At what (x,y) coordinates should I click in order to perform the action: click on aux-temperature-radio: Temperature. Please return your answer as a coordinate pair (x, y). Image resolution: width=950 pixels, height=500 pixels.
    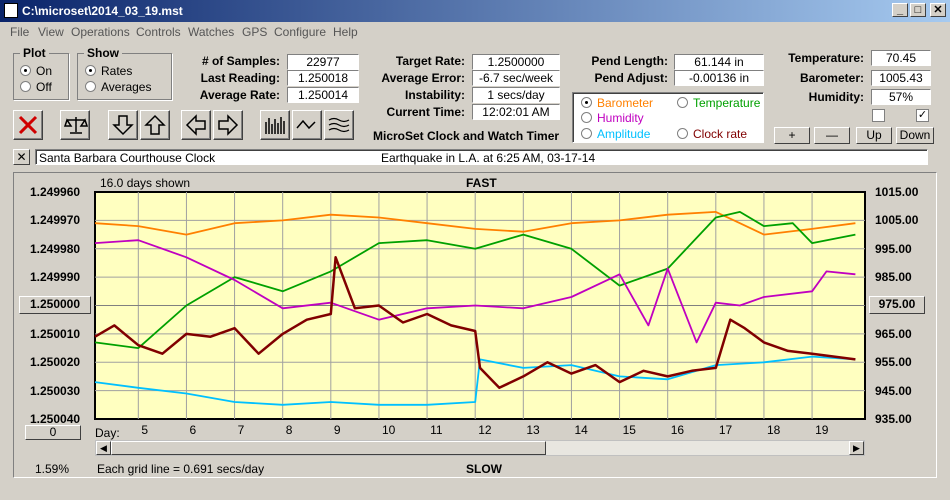
    Looking at the image, I should click on (718, 103).